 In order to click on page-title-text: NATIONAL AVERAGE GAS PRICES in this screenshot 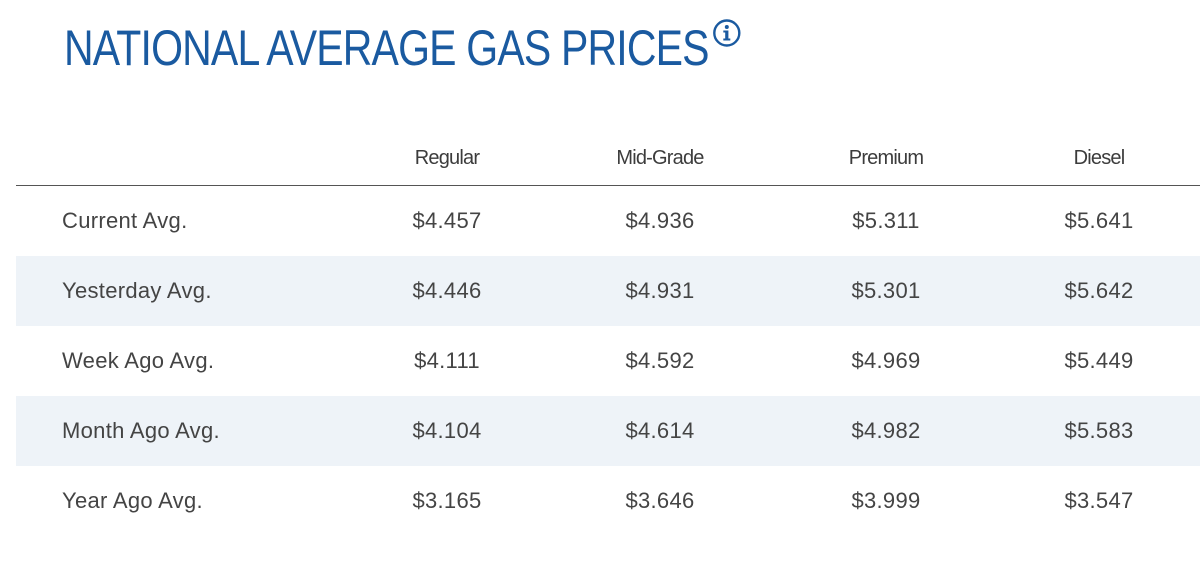, I will do `click(386, 48)`.